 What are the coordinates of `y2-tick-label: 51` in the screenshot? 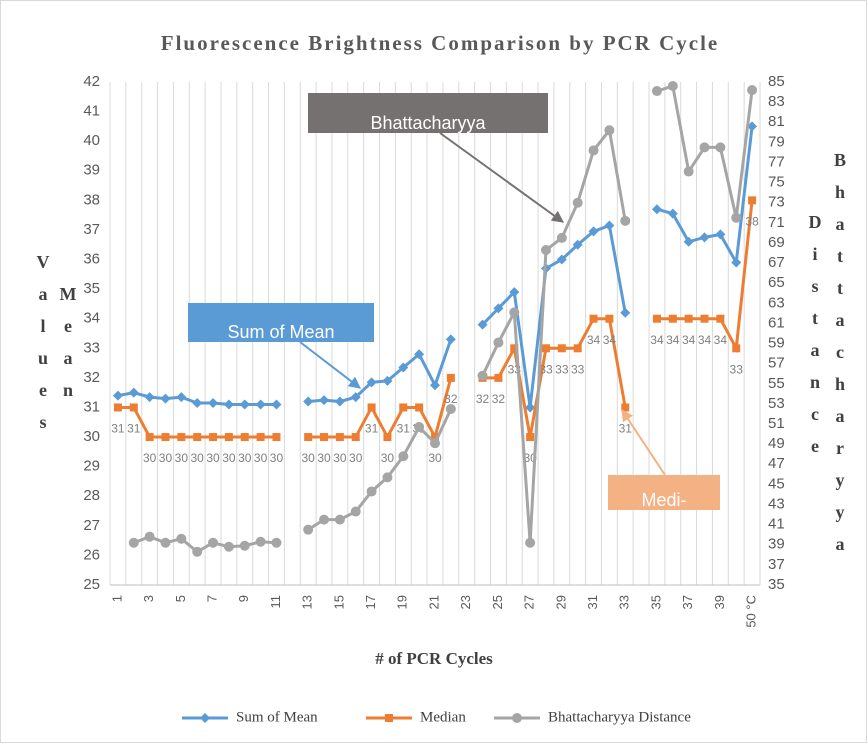 It's located at (776, 423).